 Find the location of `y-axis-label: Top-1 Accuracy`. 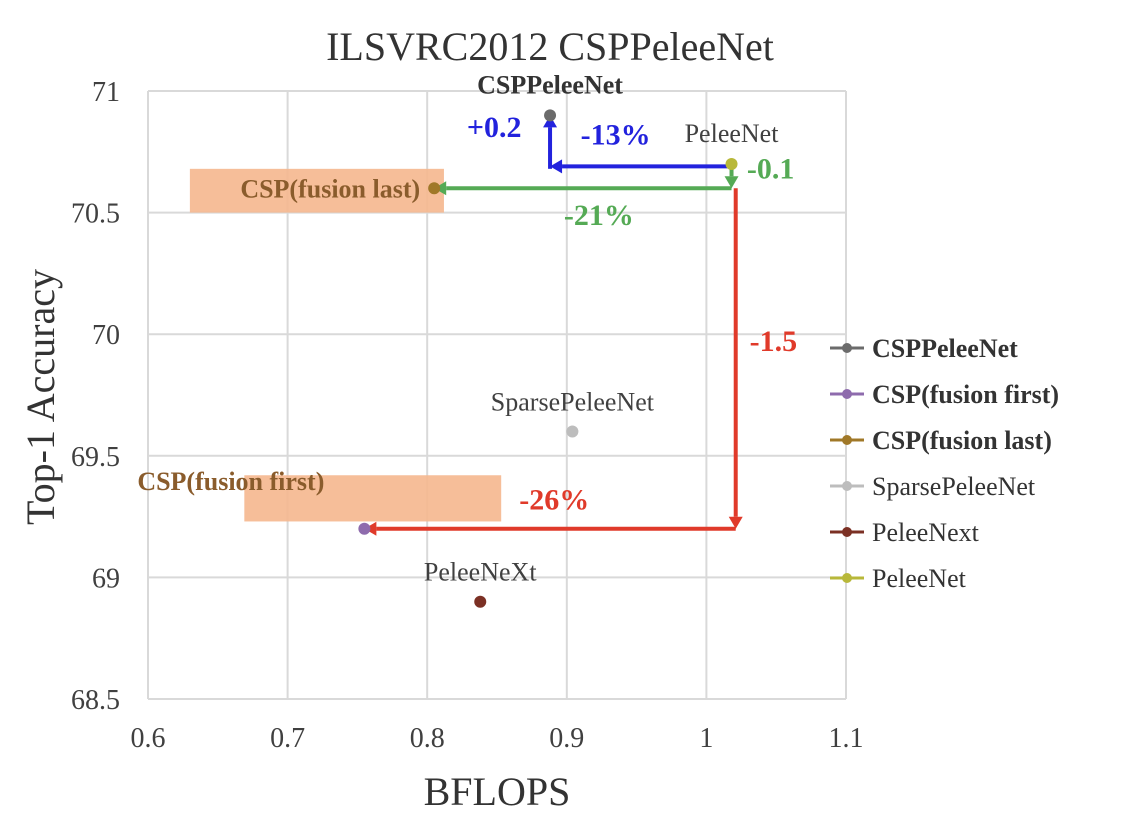

y-axis-label: Top-1 Accuracy is located at coordinates (40, 397).